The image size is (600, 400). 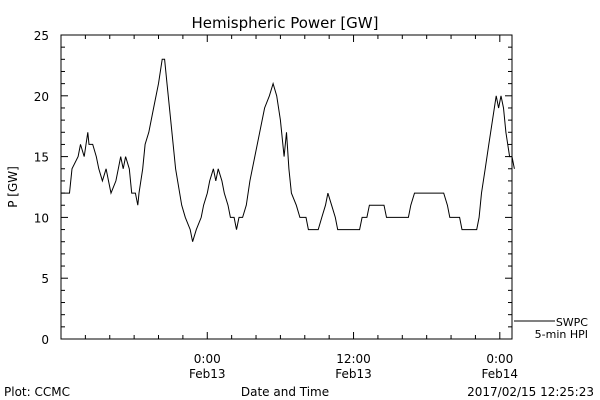 What do you see at coordinates (572, 322) in the screenshot?
I see `legend-line-1: SWPC` at bounding box center [572, 322].